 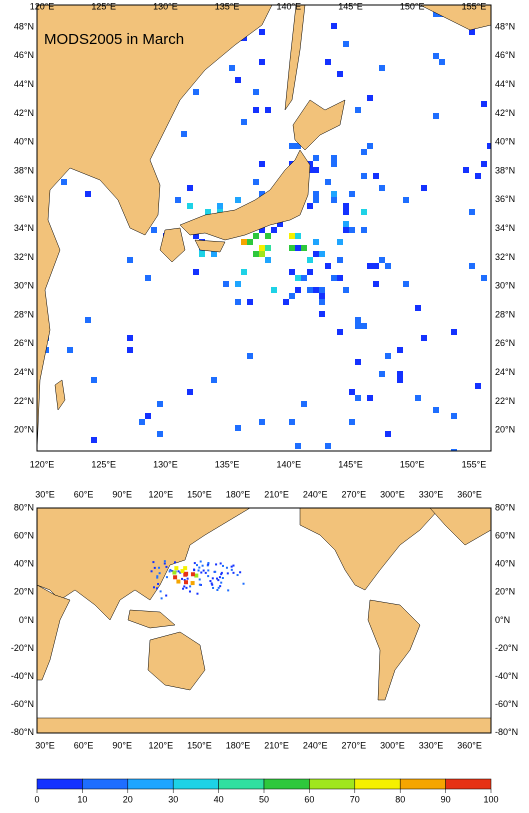 I want to click on lat-label: 42°N, so click(x=505, y=113).